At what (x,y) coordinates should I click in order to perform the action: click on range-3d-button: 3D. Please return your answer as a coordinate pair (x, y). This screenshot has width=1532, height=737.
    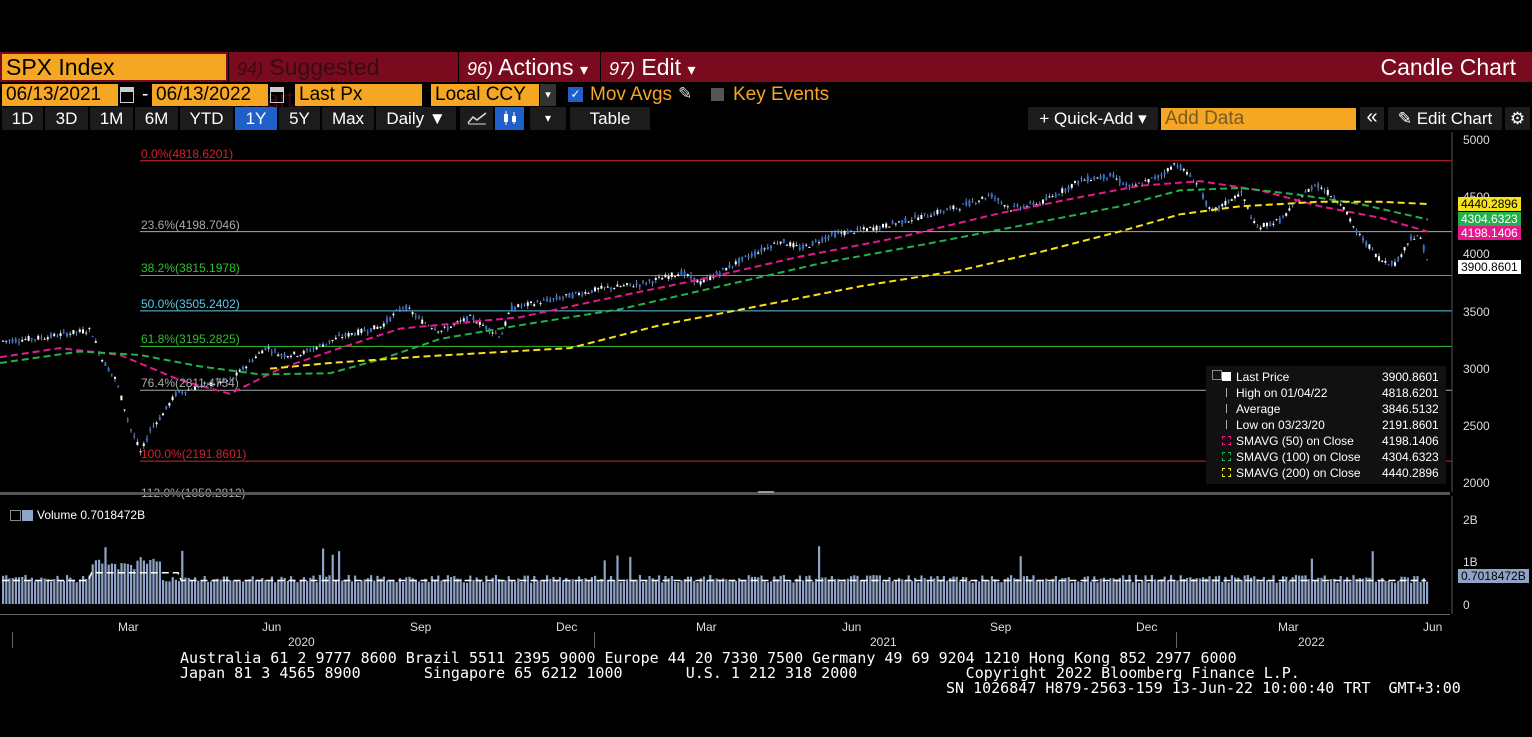
    Looking at the image, I should click on (66, 118).